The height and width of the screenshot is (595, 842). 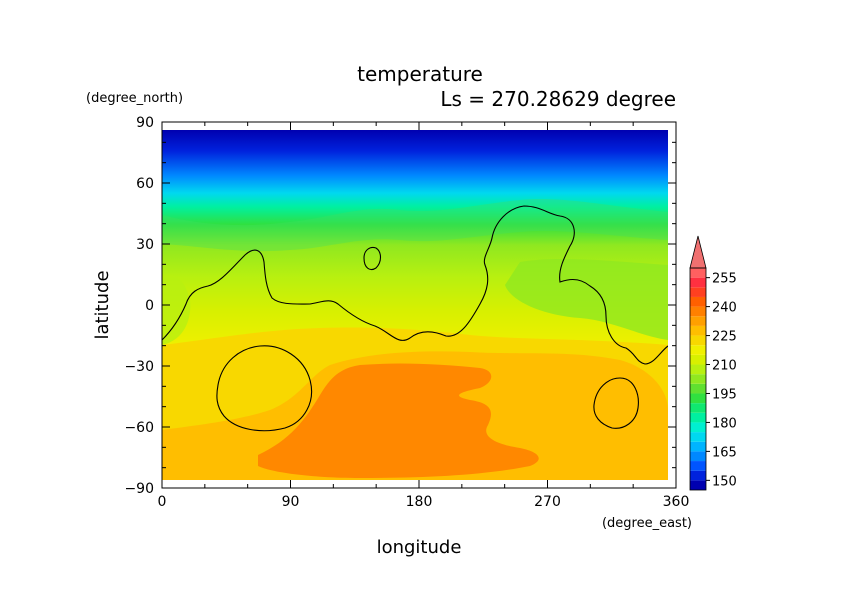 What do you see at coordinates (724, 366) in the screenshot?
I see `colorbar-tick-label: 210` at bounding box center [724, 366].